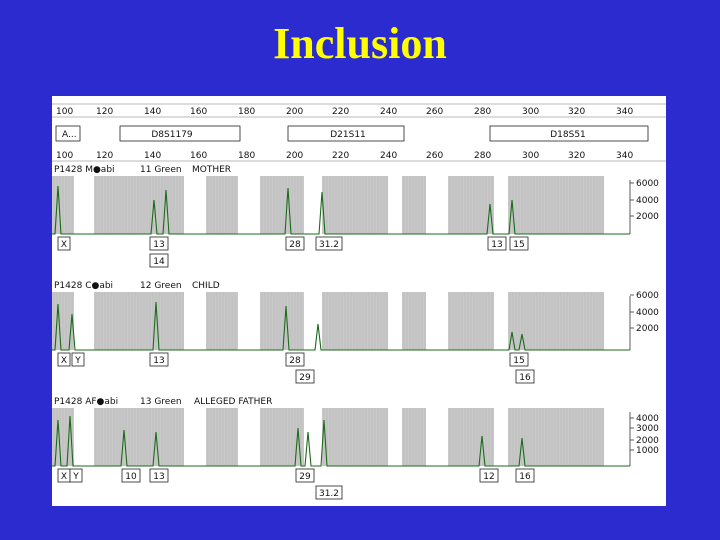 Image resolution: width=720 pixels, height=540 pixels. Describe the element at coordinates (647, 429) in the screenshot. I see `scale-label: 3000` at that location.